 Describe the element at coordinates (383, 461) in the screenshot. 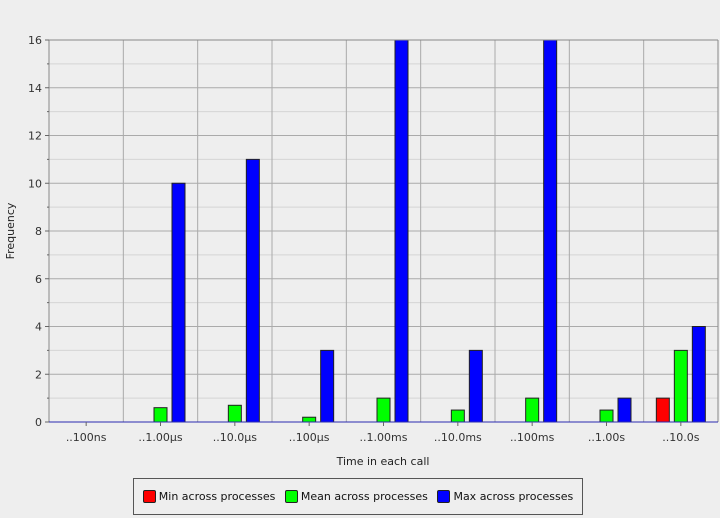

I see `x-axis-label: Time in each call` at that location.